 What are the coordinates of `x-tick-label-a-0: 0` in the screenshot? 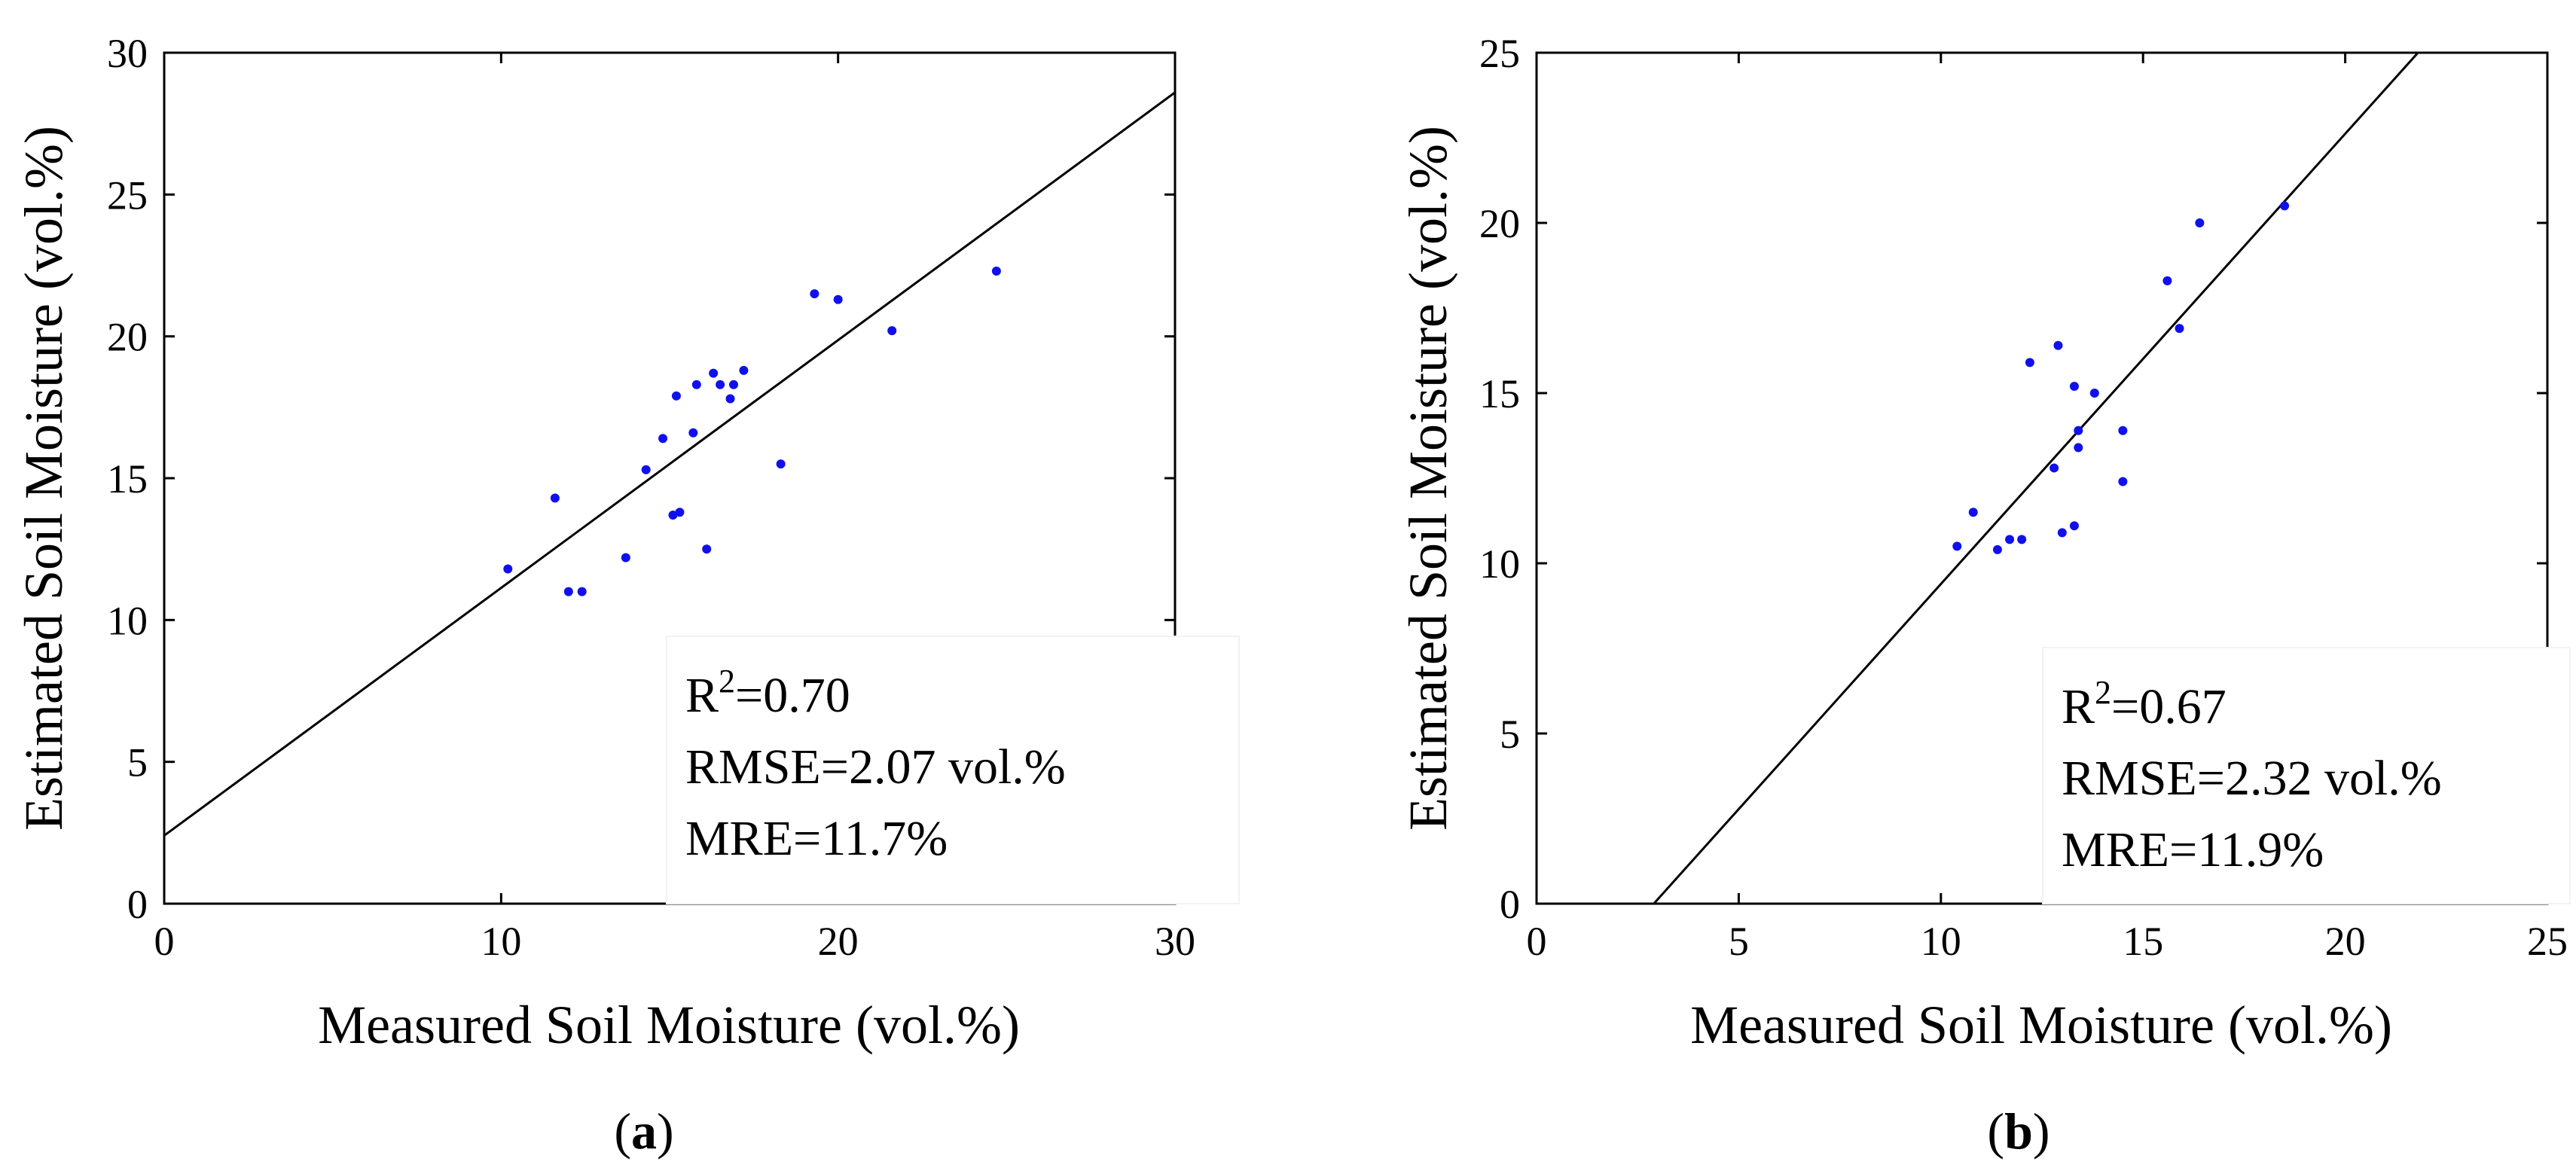 It's located at (165, 941).